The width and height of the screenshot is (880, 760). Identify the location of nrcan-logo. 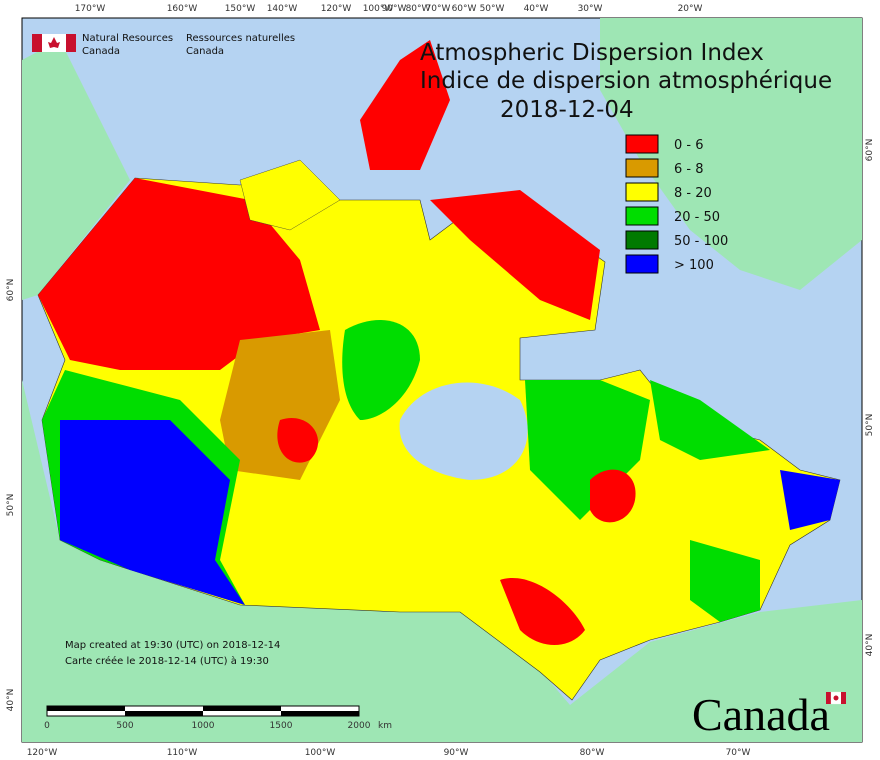
(54, 43).